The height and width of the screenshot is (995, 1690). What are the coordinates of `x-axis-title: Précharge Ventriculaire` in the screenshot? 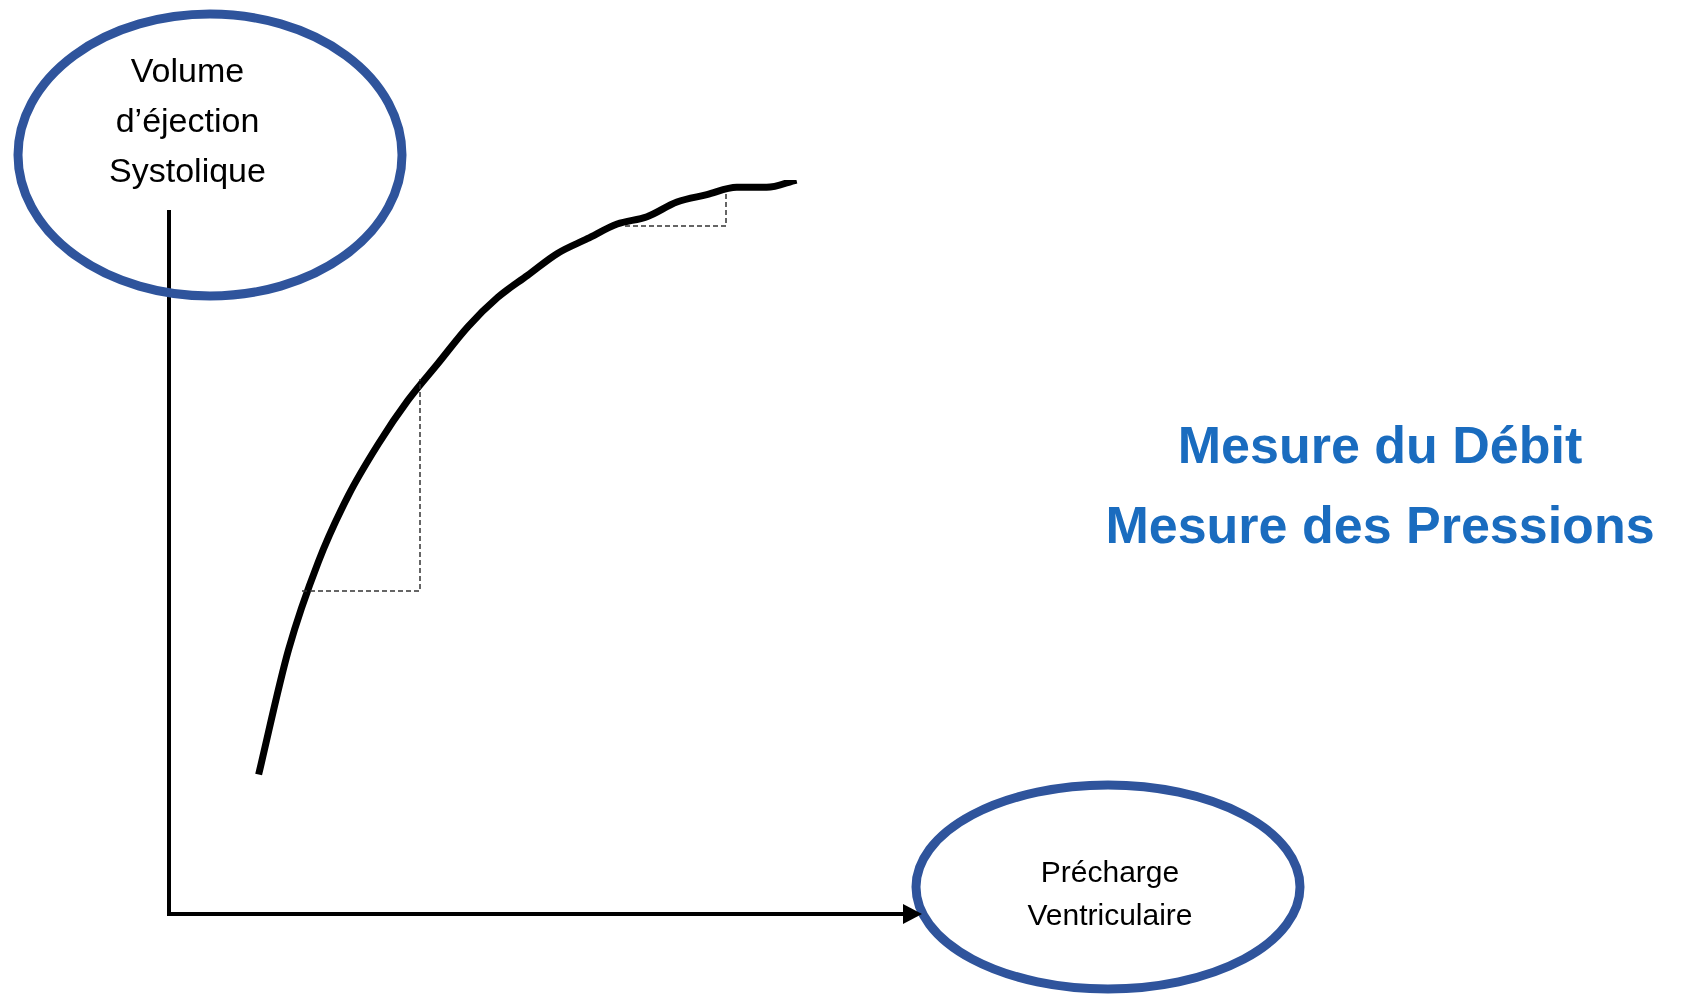 It's located at (1110, 893).